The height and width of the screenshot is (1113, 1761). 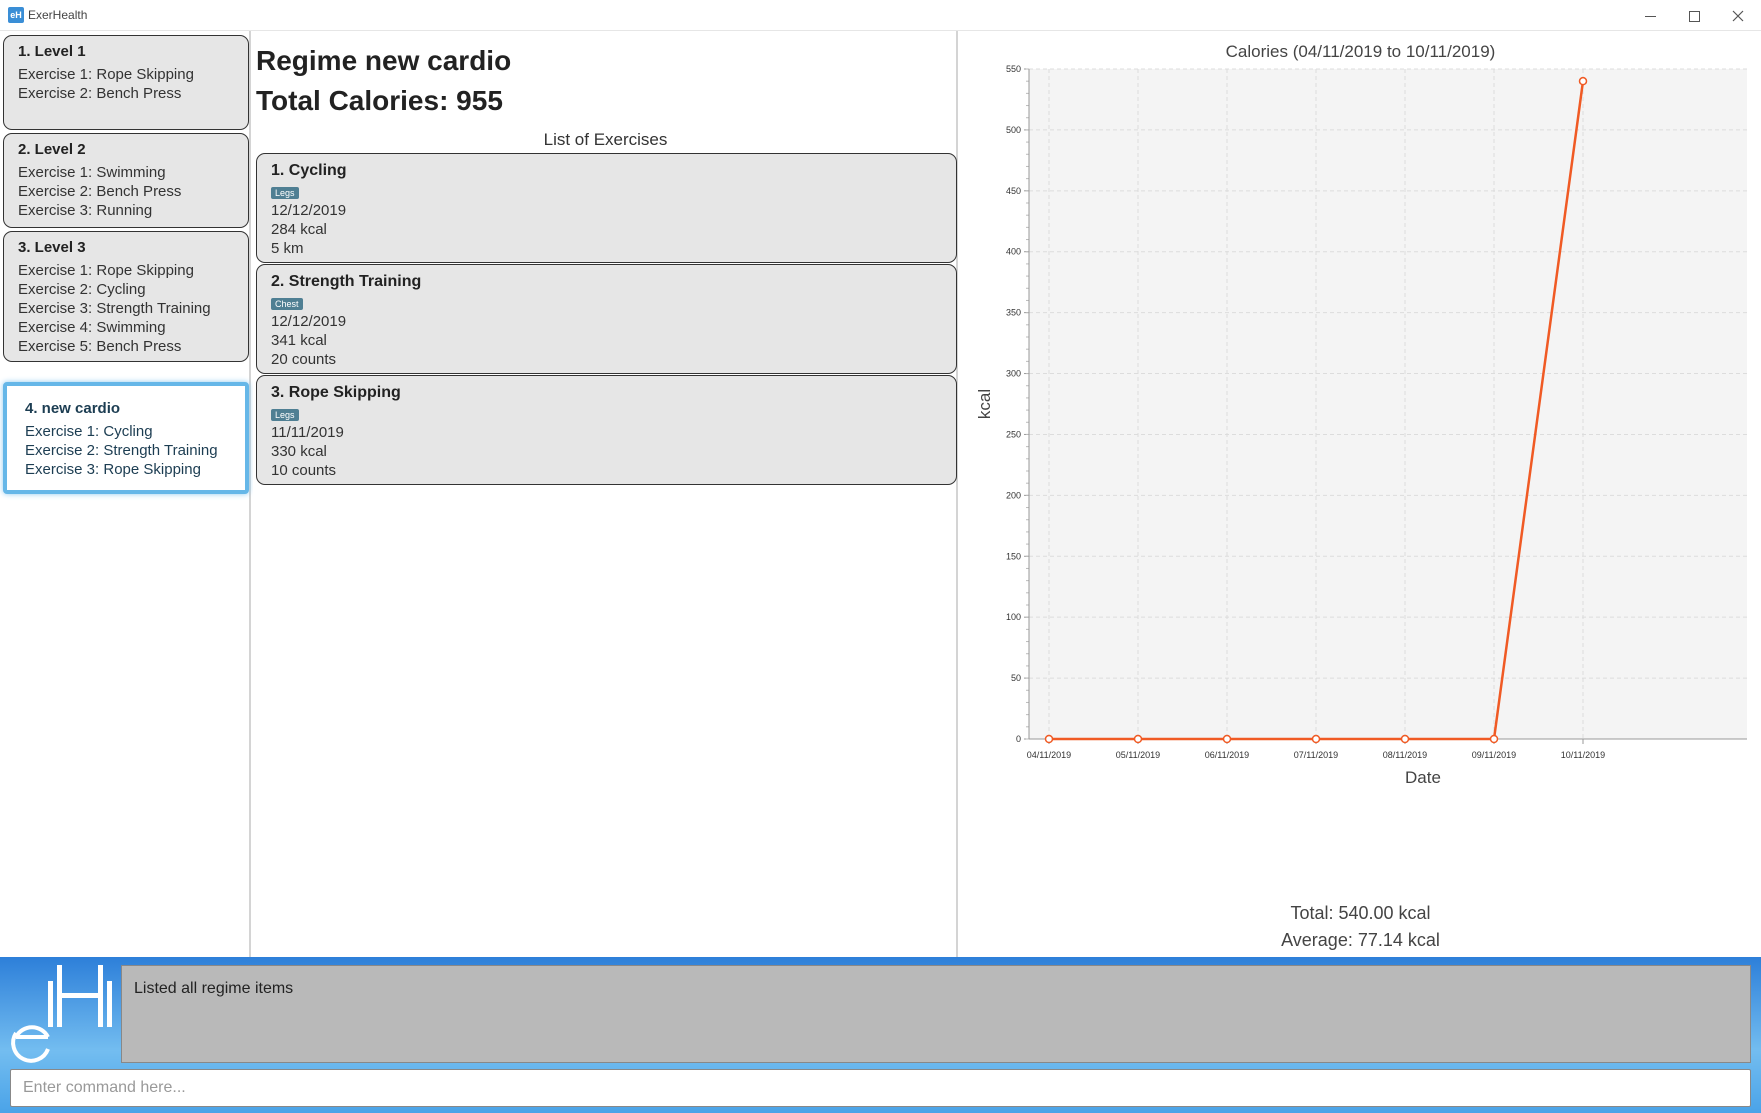 What do you see at coordinates (1494, 755) in the screenshot?
I see `x-tick-label: 09/11/2019` at bounding box center [1494, 755].